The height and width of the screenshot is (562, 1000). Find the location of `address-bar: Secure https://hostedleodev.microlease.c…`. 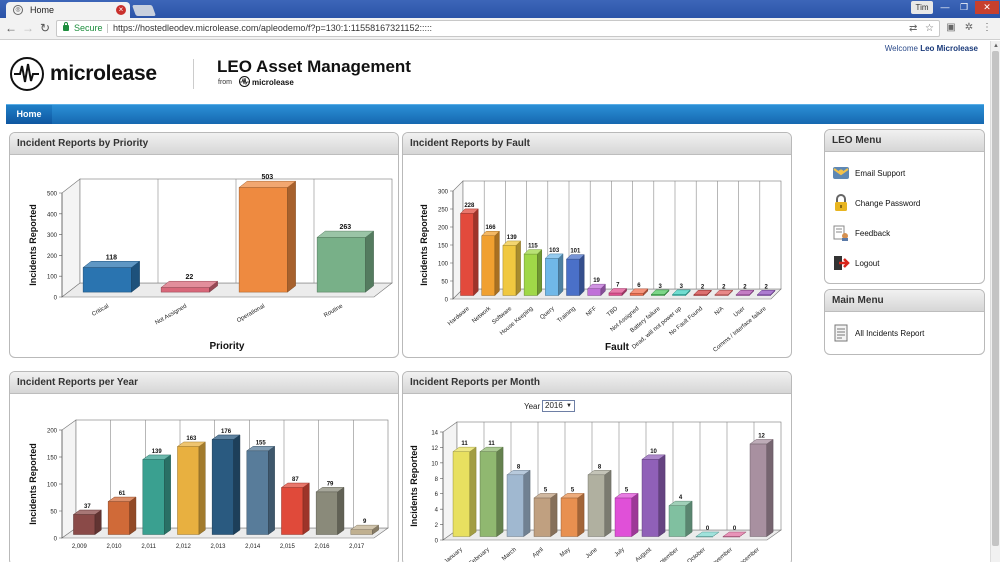

address-bar: Secure https://hostedleodev.microlease.c… is located at coordinates (498, 28).